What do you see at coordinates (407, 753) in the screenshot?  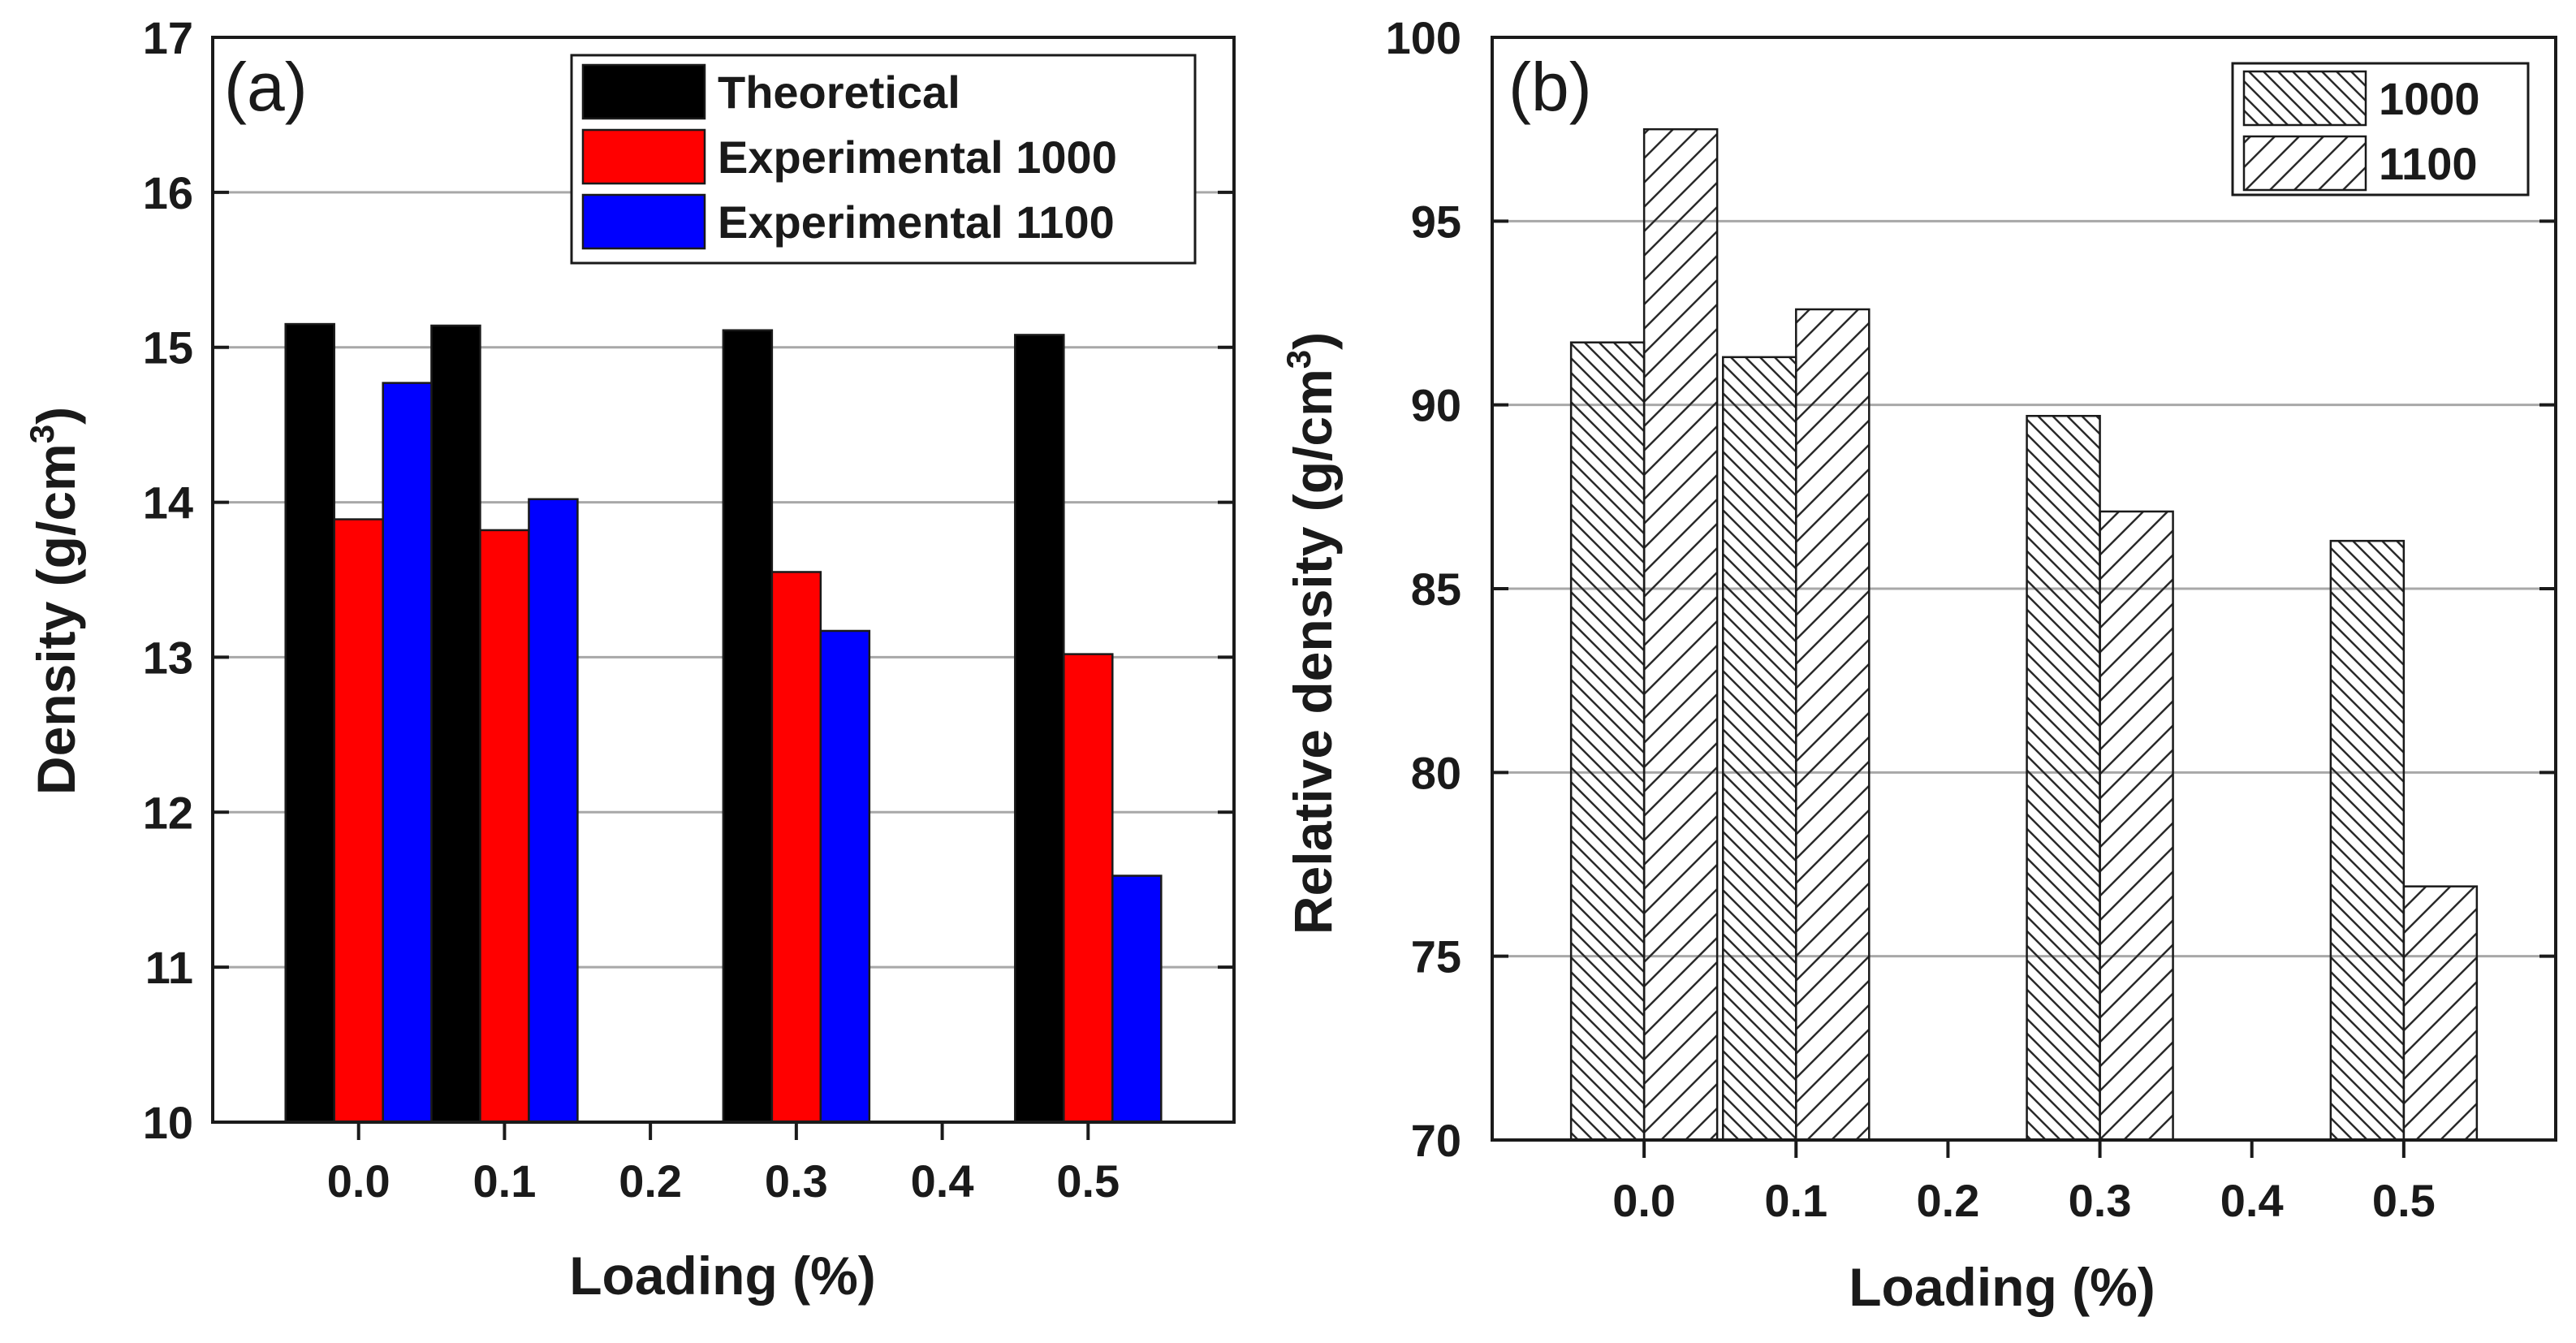 I see `panel-a-bar-experimental-1100-0.0` at bounding box center [407, 753].